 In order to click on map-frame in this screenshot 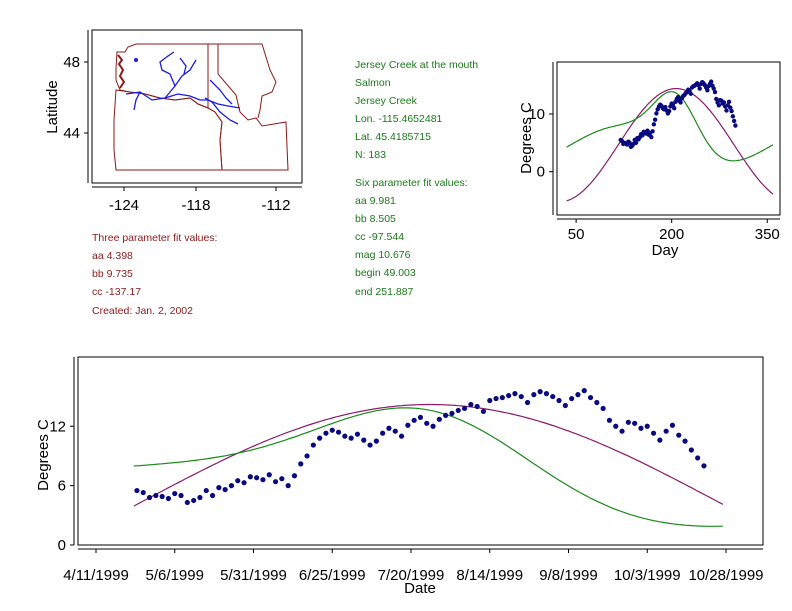, I will do `click(197, 106)`.